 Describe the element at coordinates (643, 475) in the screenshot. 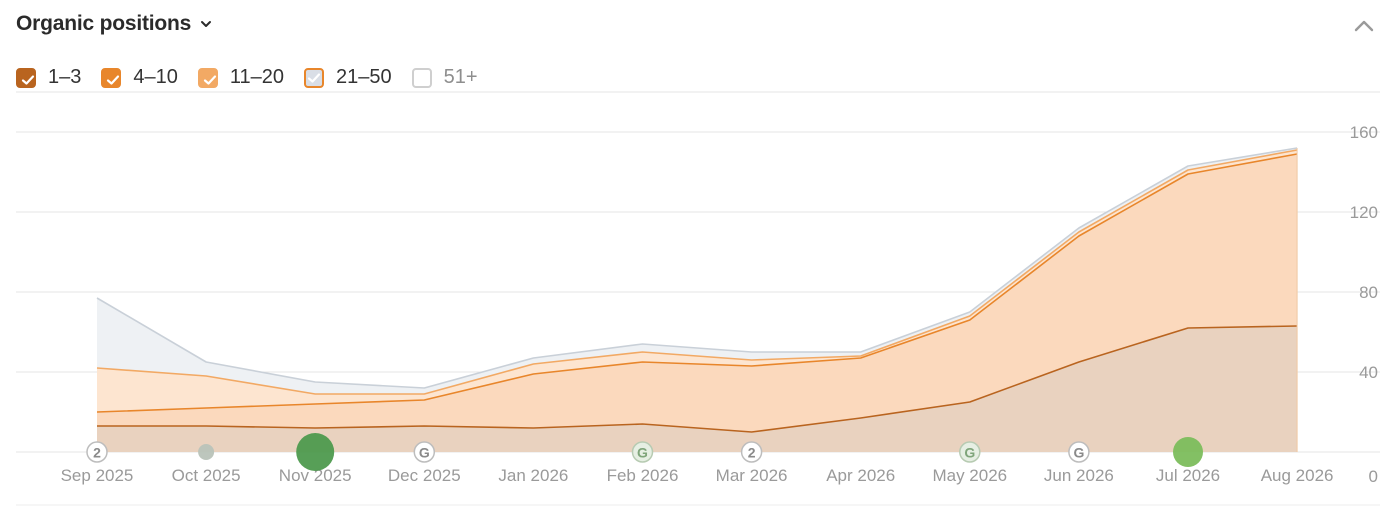

I see `x-tick-label: Feb 2026` at that location.